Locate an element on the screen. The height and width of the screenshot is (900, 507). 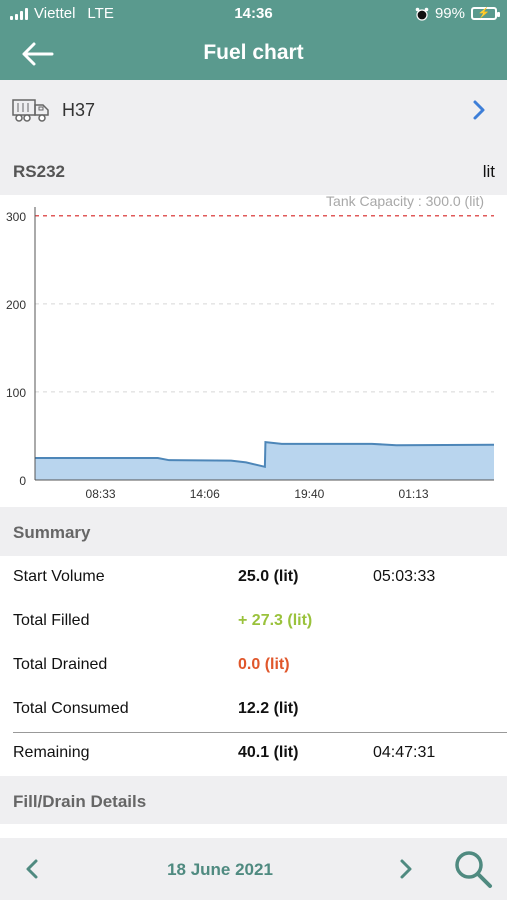
fill-drain-content is located at coordinates (253, 831).